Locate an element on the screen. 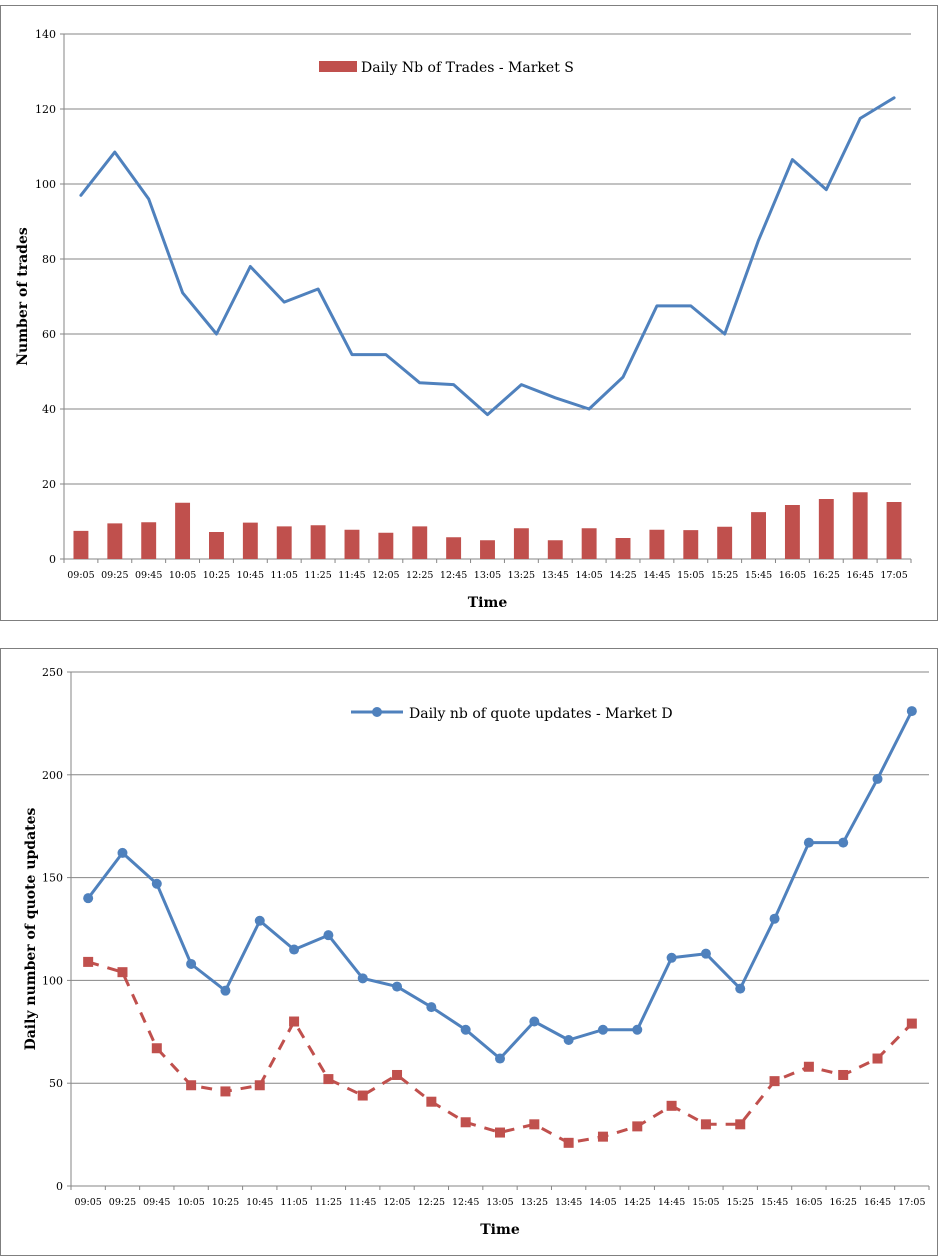 The height and width of the screenshot is (1258, 939). x-tick-label: 16:25 is located at coordinates (843, 1202).